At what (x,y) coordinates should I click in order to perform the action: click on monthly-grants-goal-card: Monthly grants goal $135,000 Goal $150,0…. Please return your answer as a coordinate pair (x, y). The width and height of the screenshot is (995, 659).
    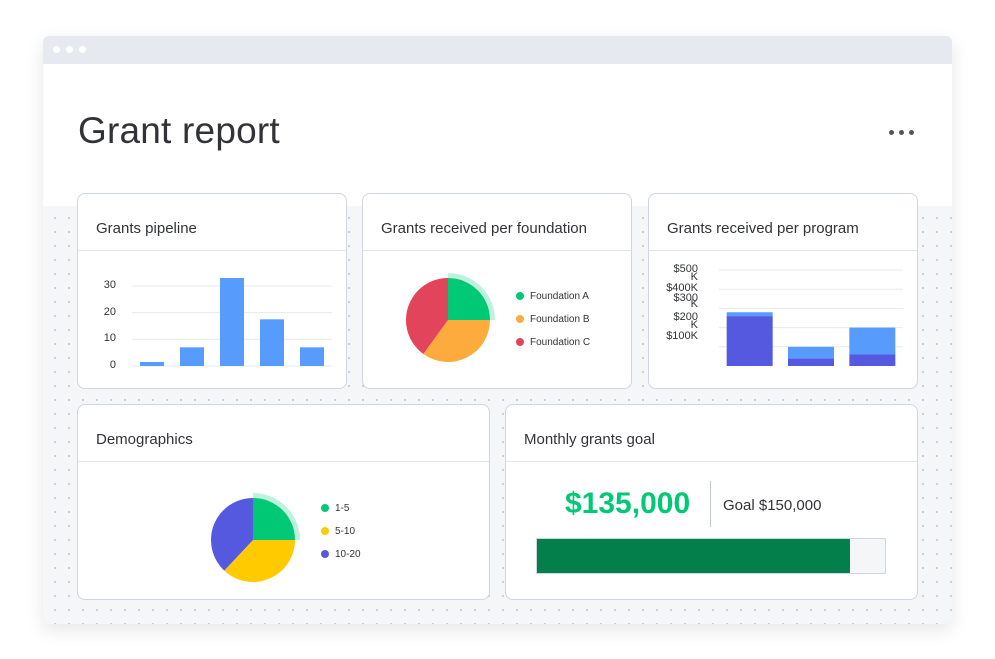
    Looking at the image, I should click on (711, 502).